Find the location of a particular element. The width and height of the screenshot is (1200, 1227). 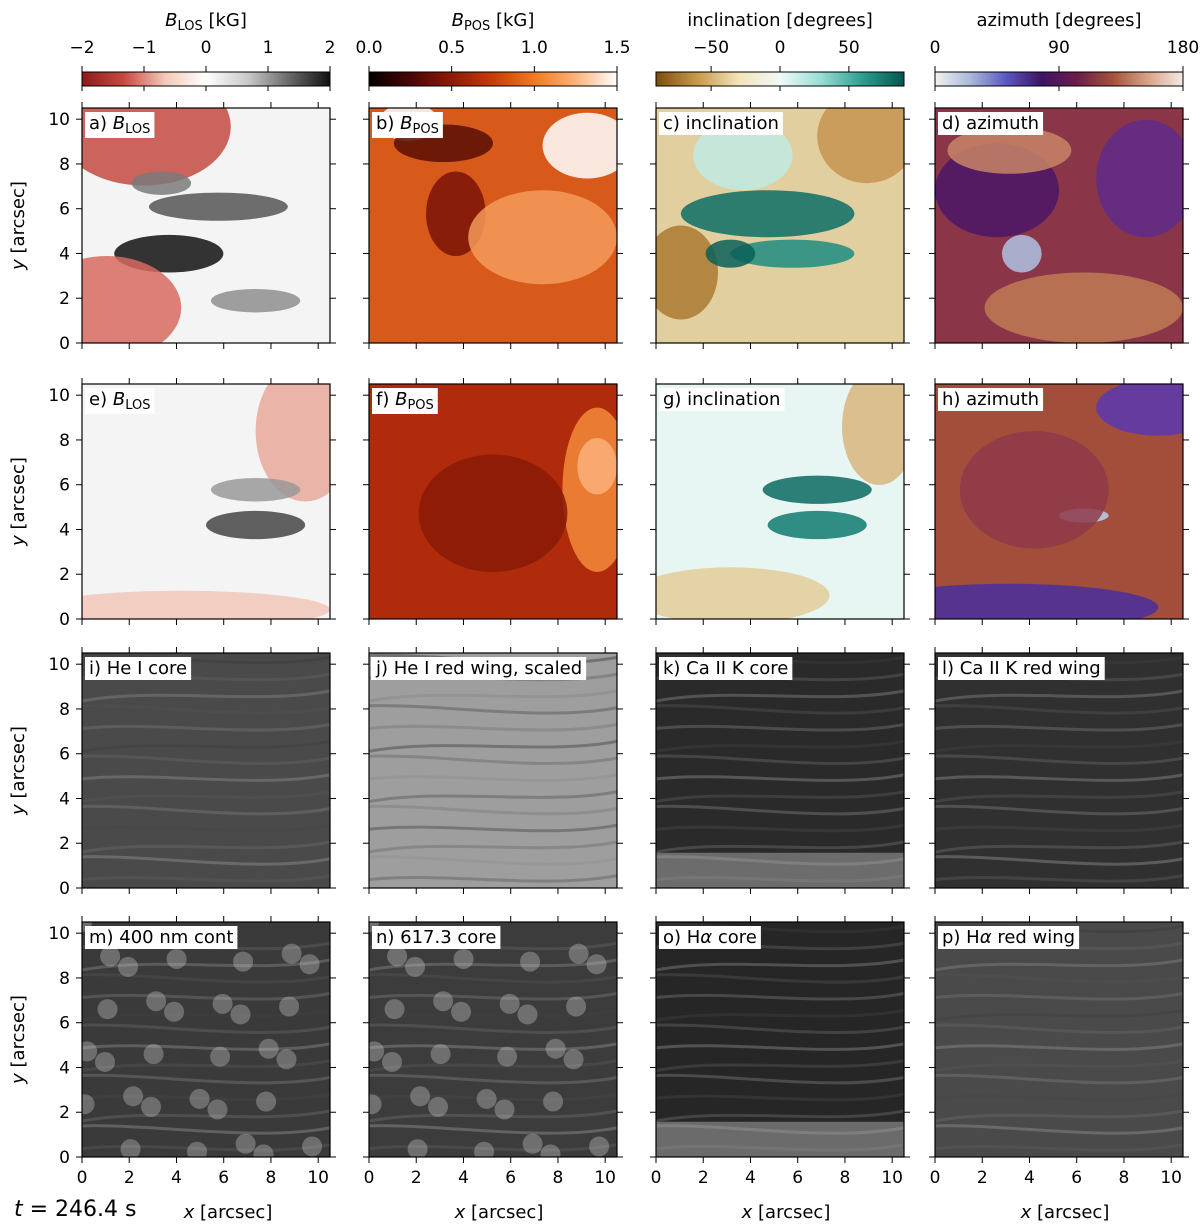

colorbar-3: −50 0 50 inclination [degrees] is located at coordinates (780, 50).